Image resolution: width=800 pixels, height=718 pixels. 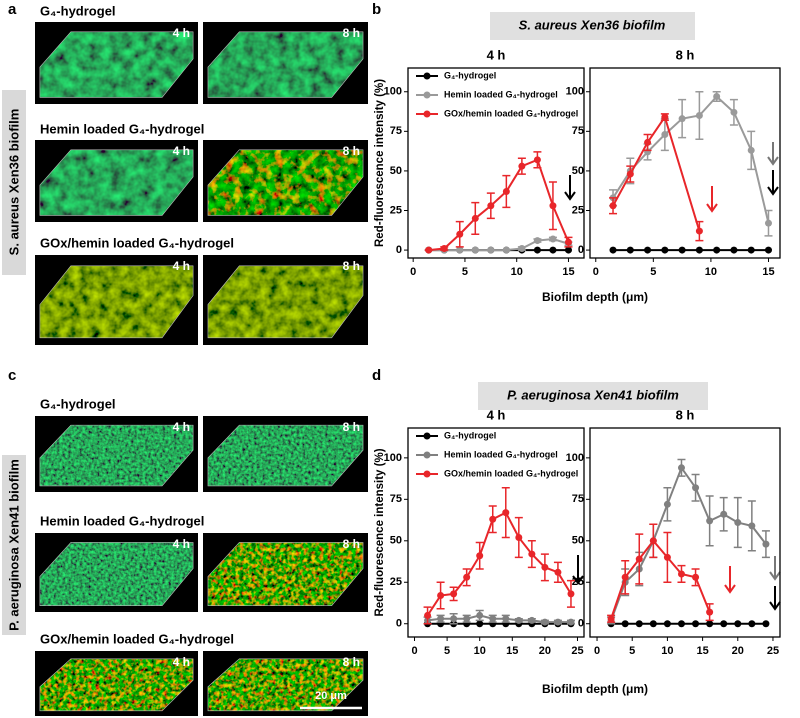 I want to click on chart-title: 8 h, so click(x=685, y=414).